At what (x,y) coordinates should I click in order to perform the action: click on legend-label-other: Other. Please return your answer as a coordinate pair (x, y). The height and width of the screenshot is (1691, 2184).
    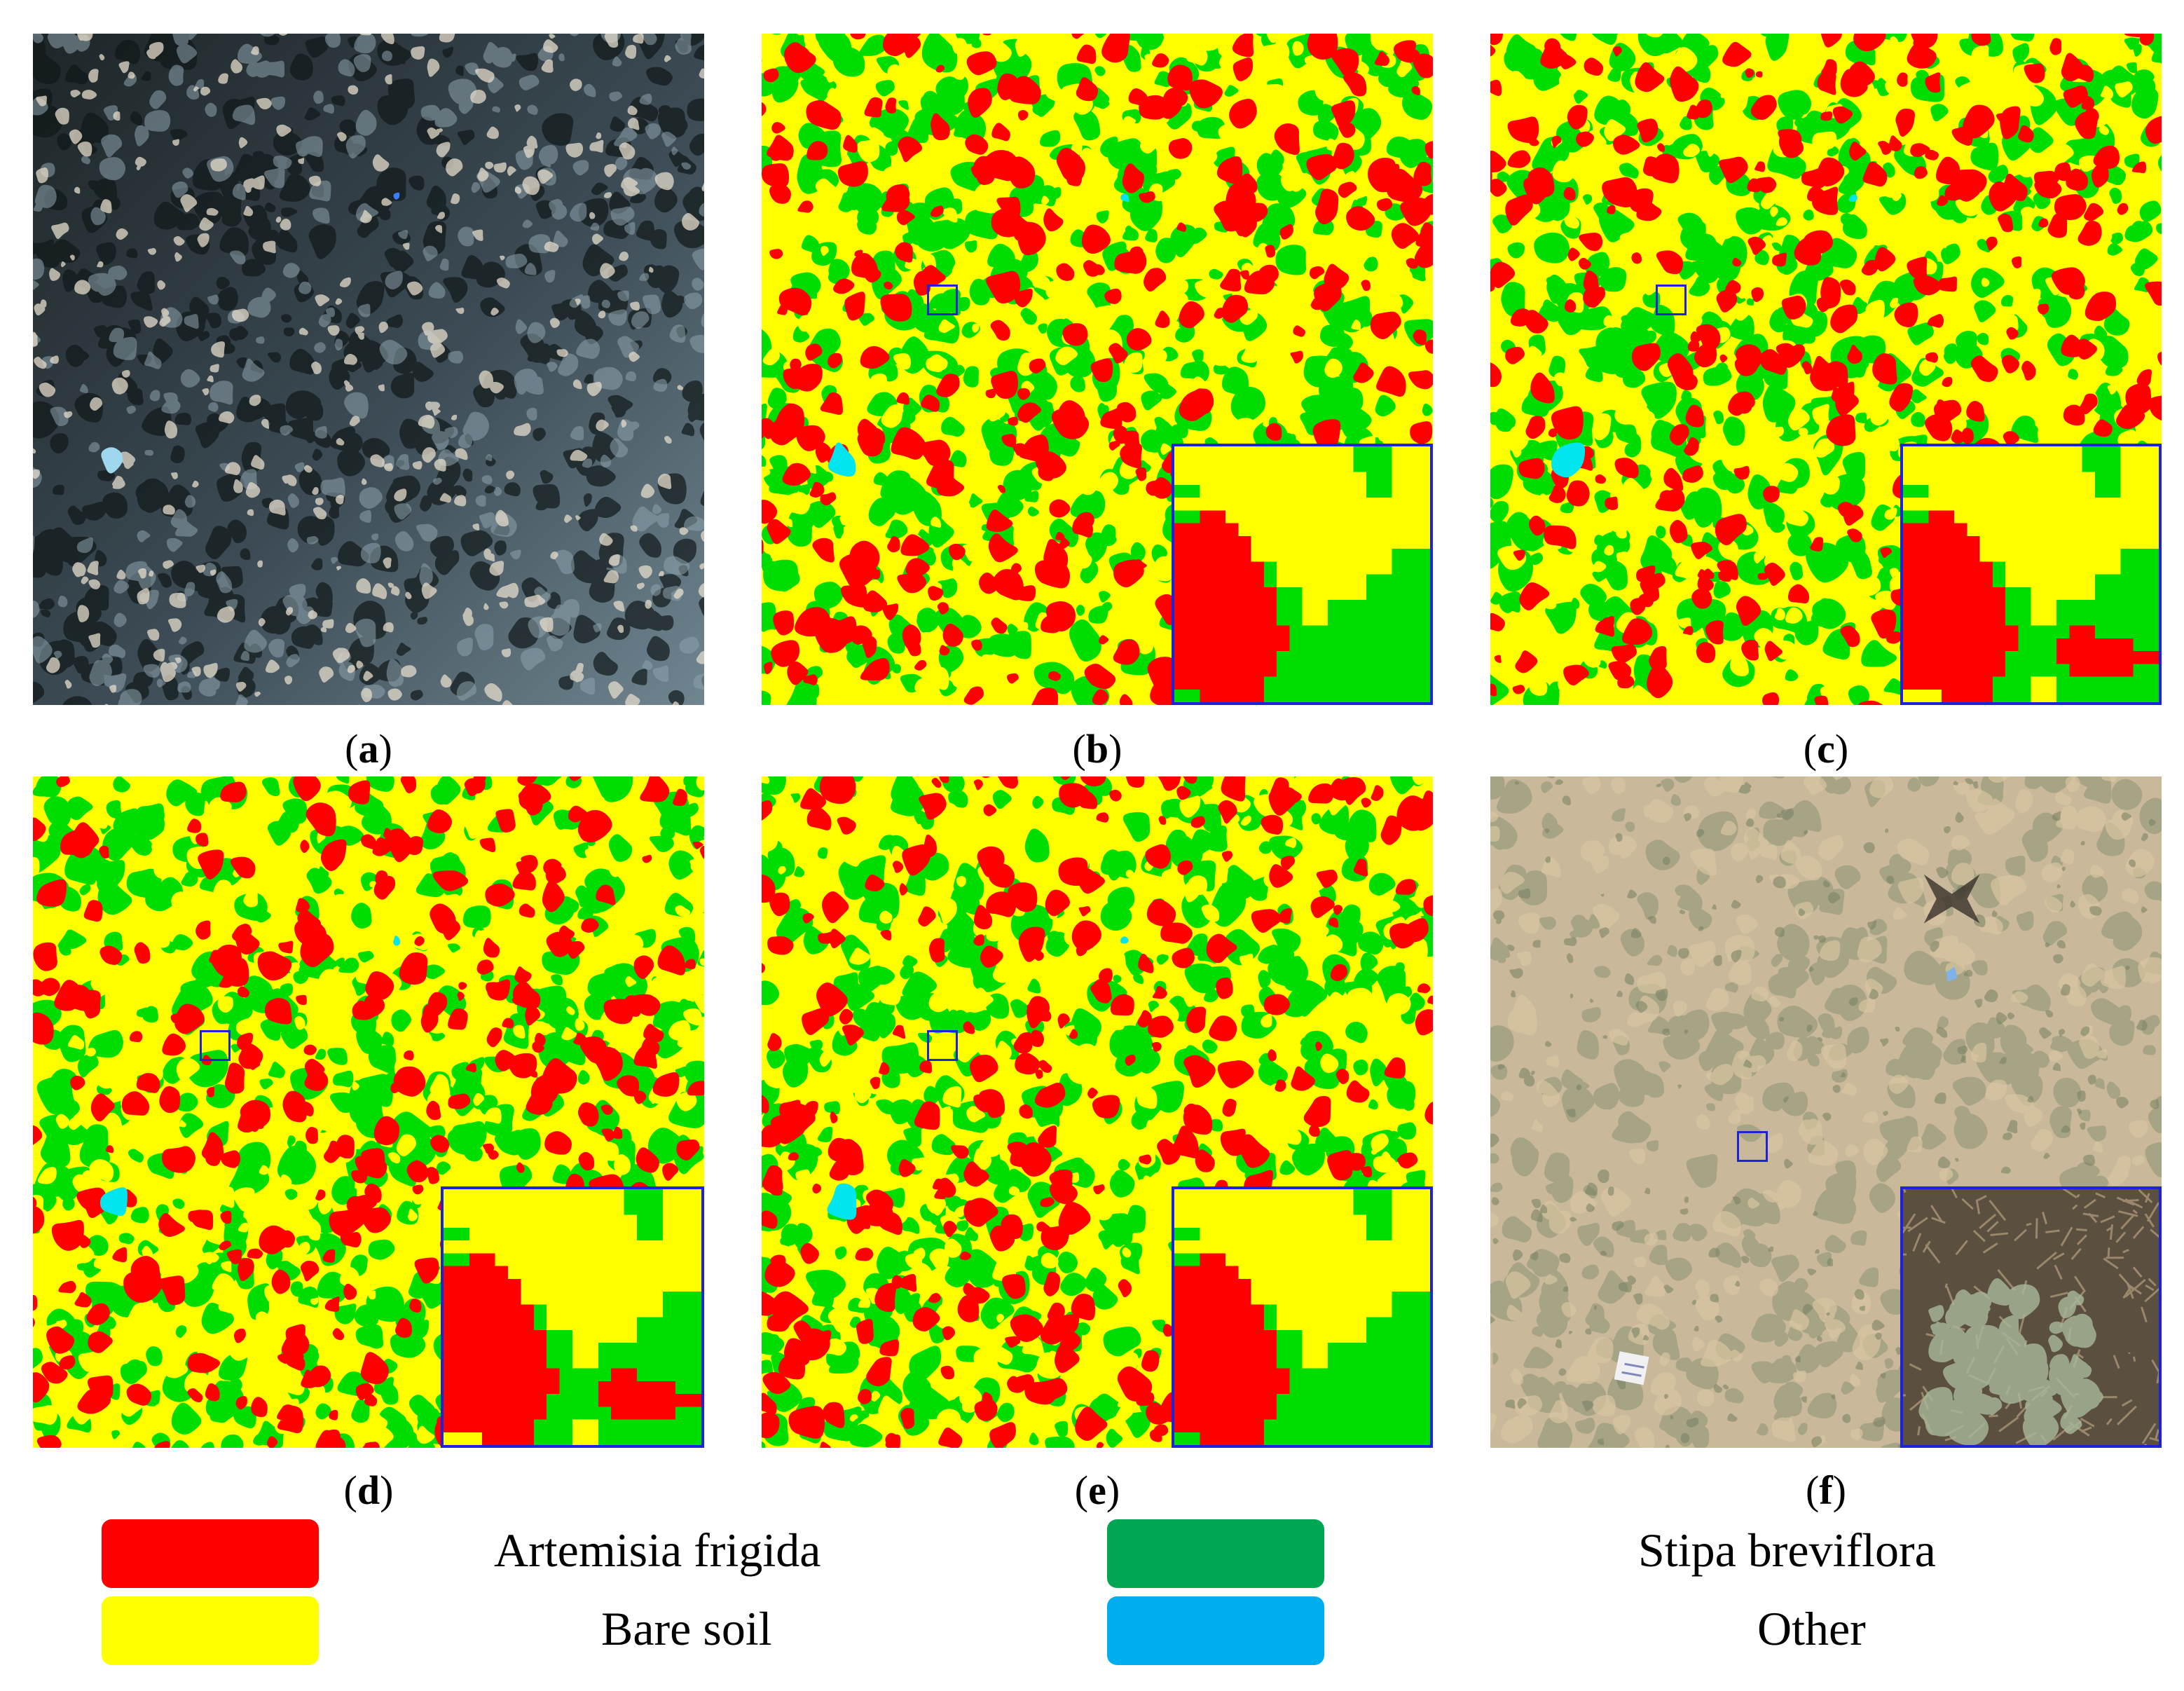
    Looking at the image, I should click on (1811, 1628).